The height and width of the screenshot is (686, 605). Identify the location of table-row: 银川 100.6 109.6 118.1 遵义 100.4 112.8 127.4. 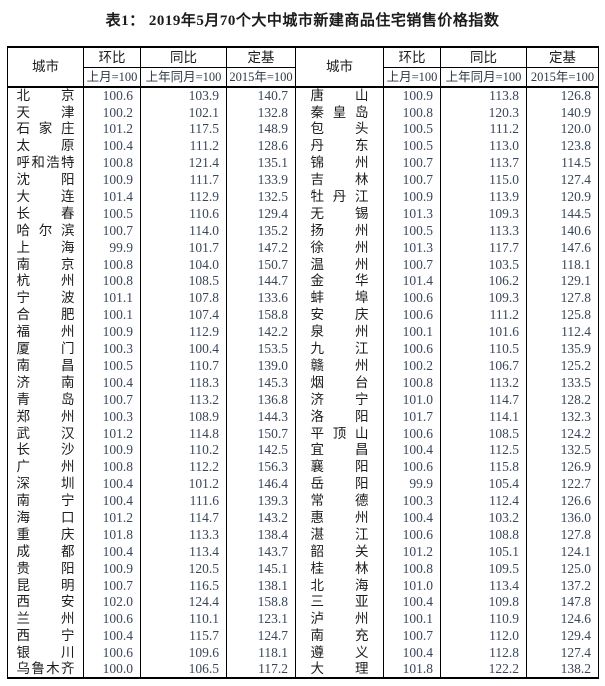
(303, 653).